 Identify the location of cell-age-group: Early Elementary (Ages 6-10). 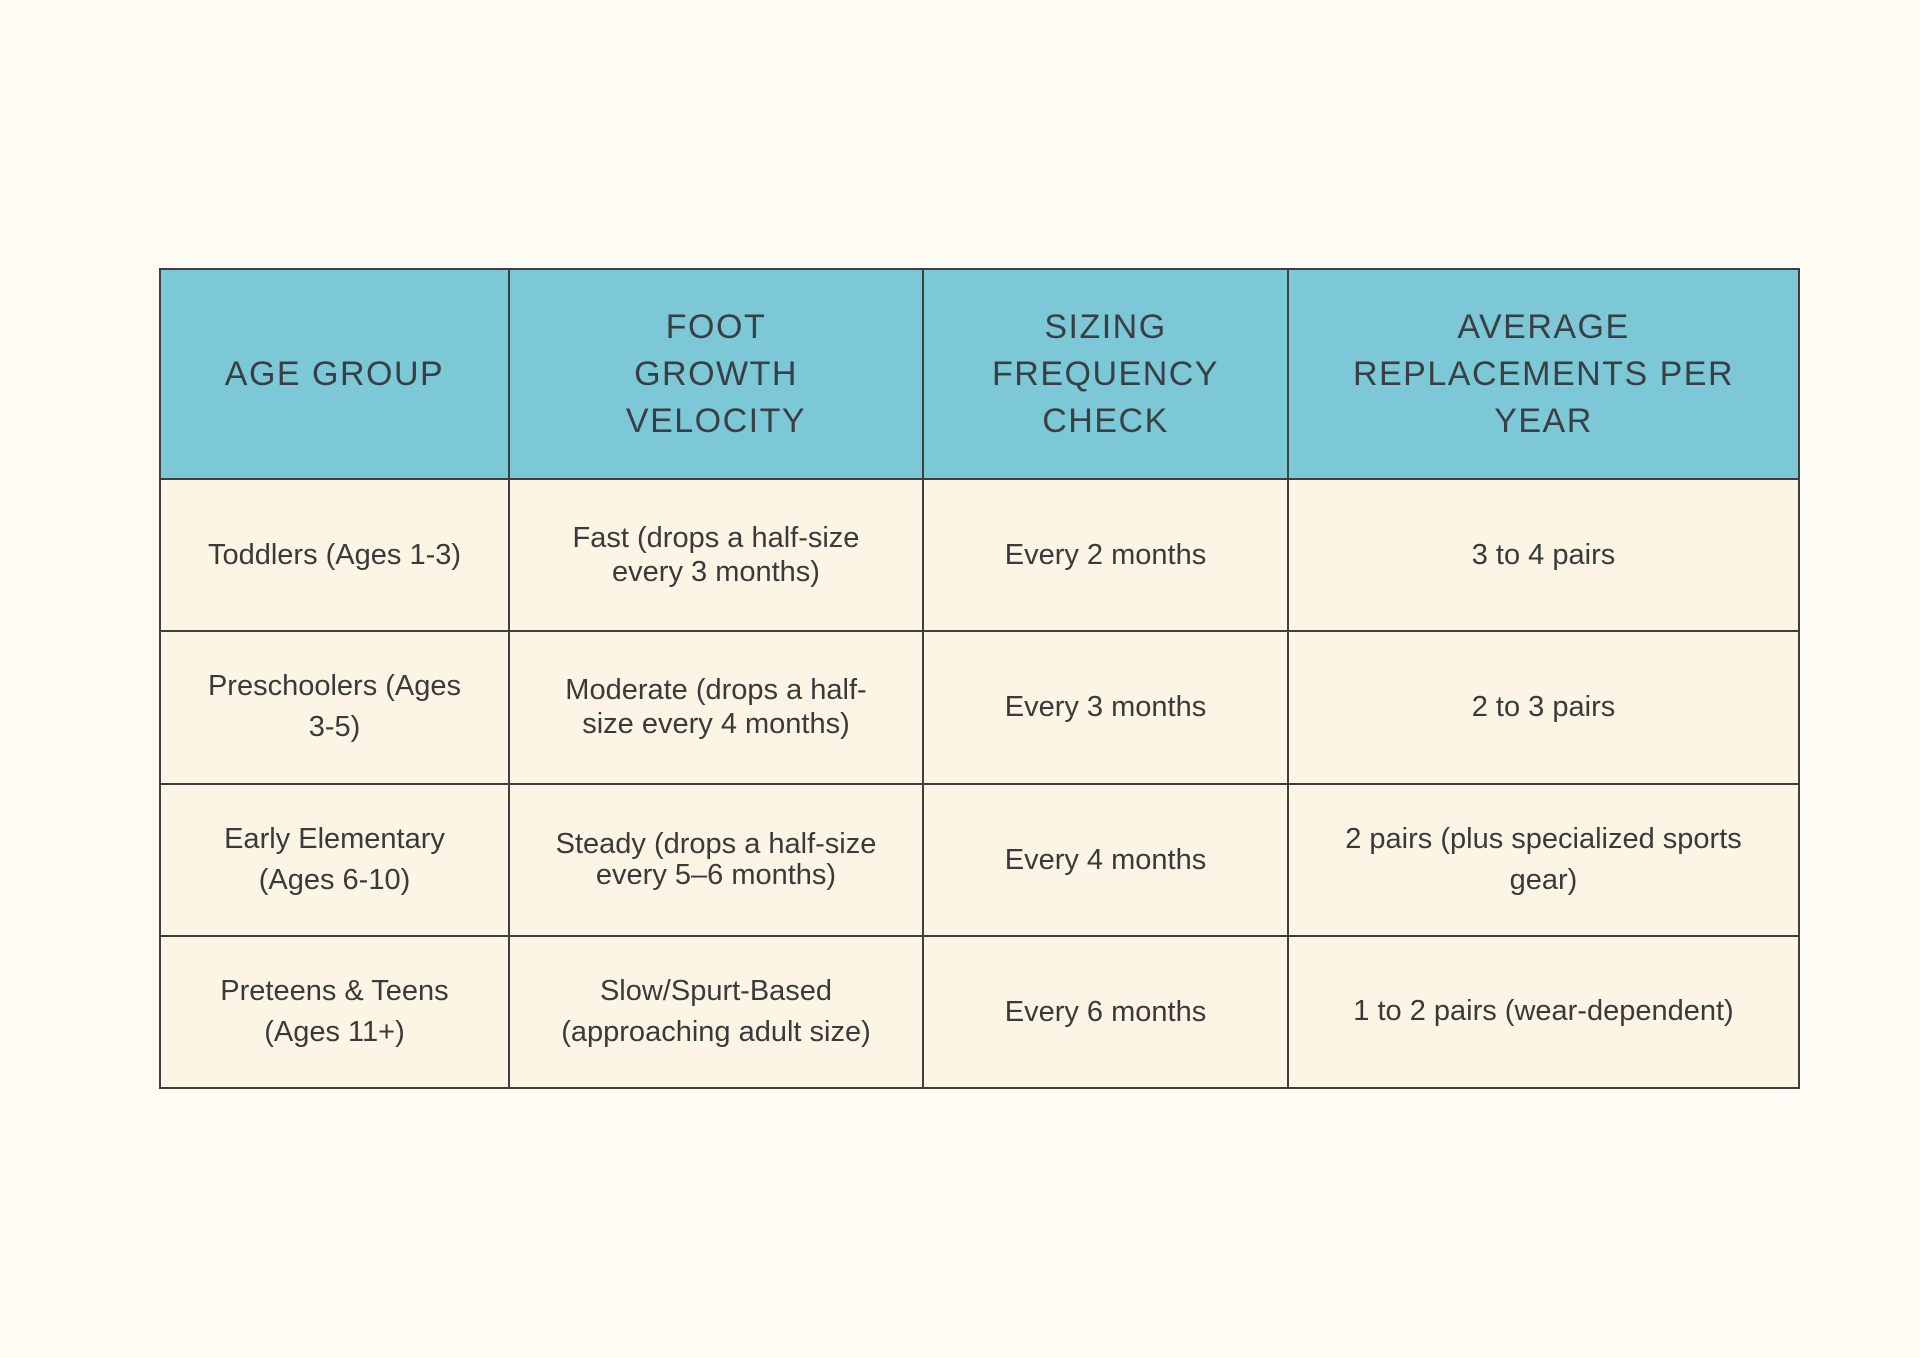
(334, 859).